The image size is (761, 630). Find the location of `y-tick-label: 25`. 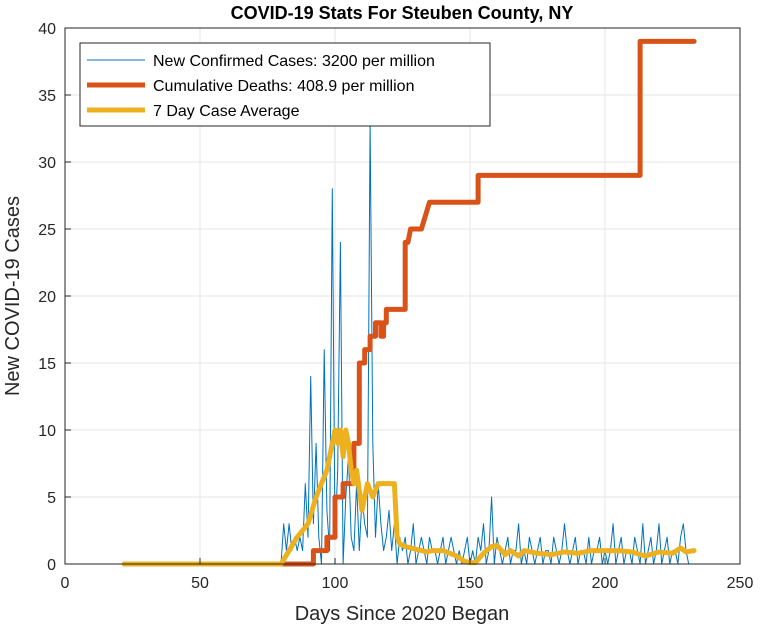

y-tick-label: 25 is located at coordinates (47, 230).